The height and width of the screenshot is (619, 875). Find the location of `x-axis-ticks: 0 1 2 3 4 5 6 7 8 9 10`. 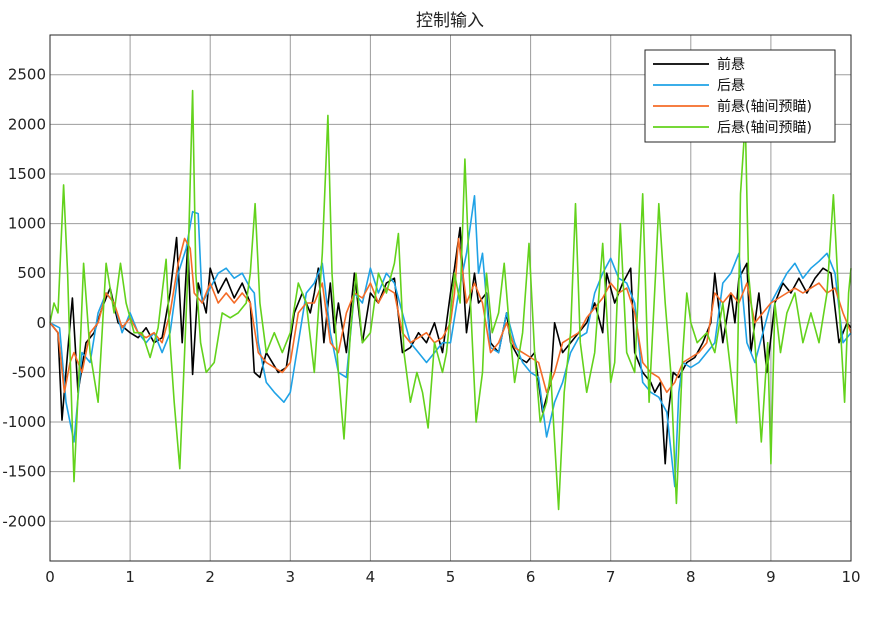

x-axis-ticks: 0 1 2 3 4 5 6 7 8 9 10 is located at coordinates (452, 577).